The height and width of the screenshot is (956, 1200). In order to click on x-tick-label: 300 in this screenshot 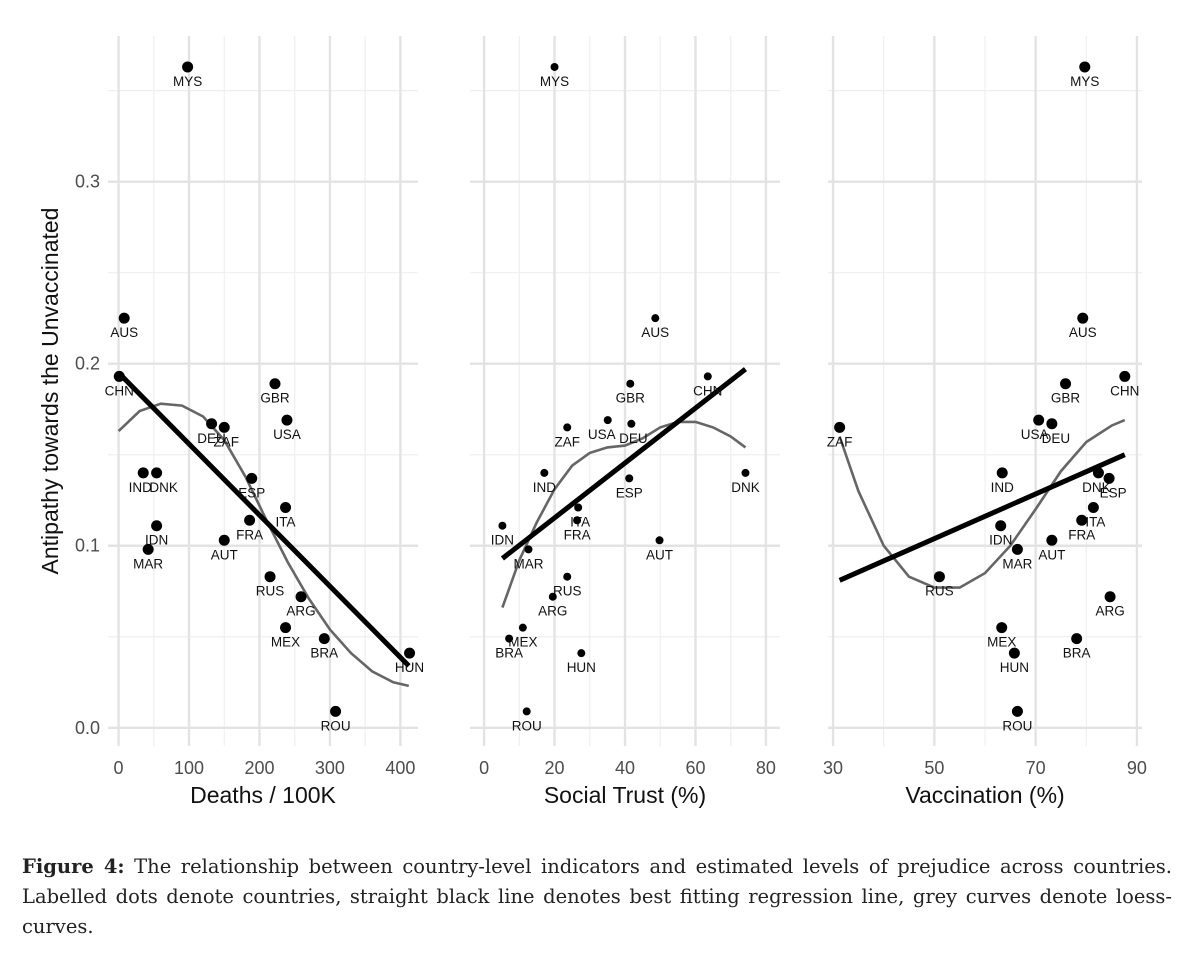, I will do `click(330, 768)`.